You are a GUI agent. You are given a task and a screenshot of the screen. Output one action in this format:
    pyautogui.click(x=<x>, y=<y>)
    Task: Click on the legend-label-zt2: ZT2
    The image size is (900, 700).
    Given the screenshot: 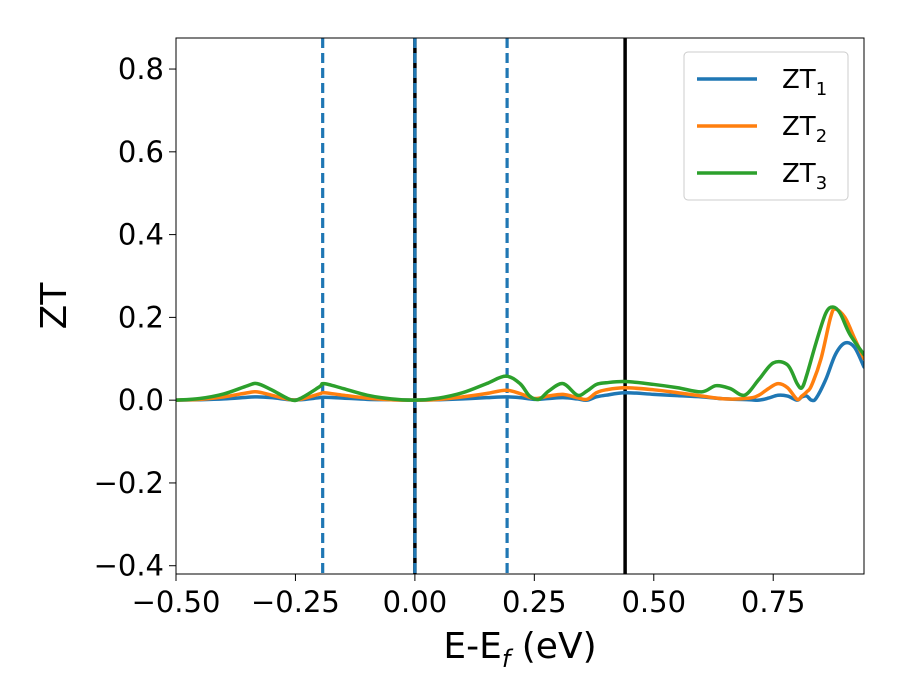 What is the action you would take?
    pyautogui.click(x=804, y=129)
    